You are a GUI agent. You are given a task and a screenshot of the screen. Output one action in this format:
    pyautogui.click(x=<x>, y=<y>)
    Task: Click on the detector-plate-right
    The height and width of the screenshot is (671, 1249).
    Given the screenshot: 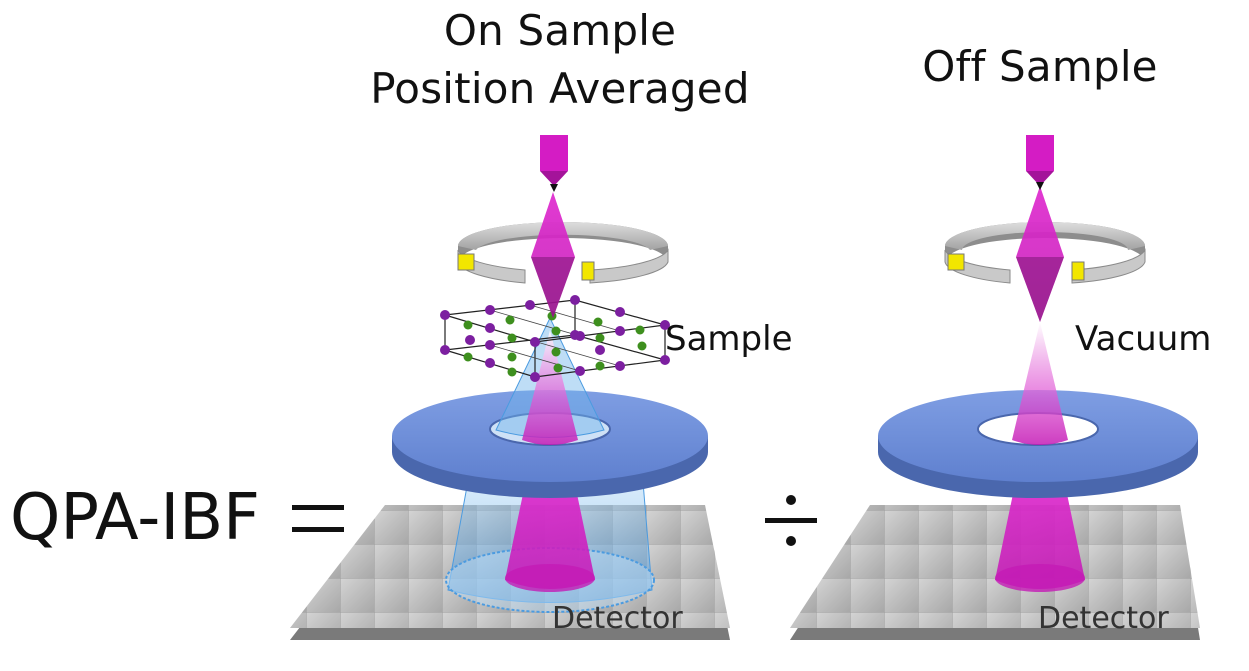 What is the action you would take?
    pyautogui.click(x=995, y=572)
    